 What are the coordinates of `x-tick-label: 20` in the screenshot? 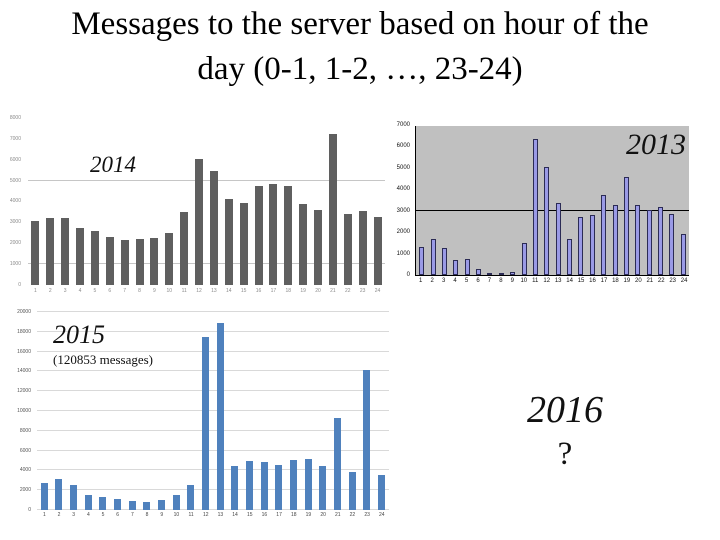 It's located at (318, 291).